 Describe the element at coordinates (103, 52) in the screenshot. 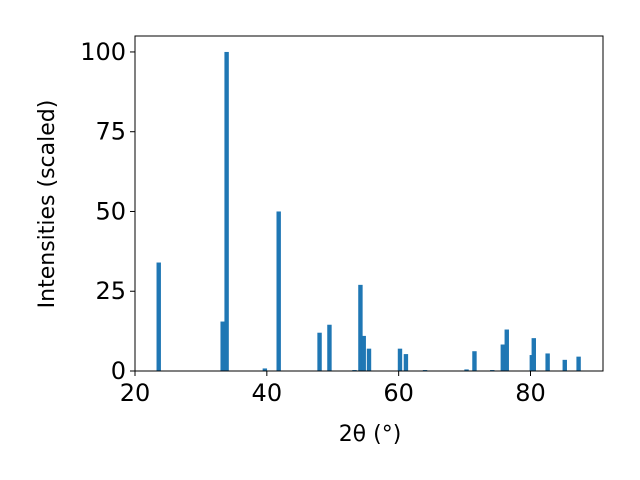

I see `y-tick-label: 100` at that location.